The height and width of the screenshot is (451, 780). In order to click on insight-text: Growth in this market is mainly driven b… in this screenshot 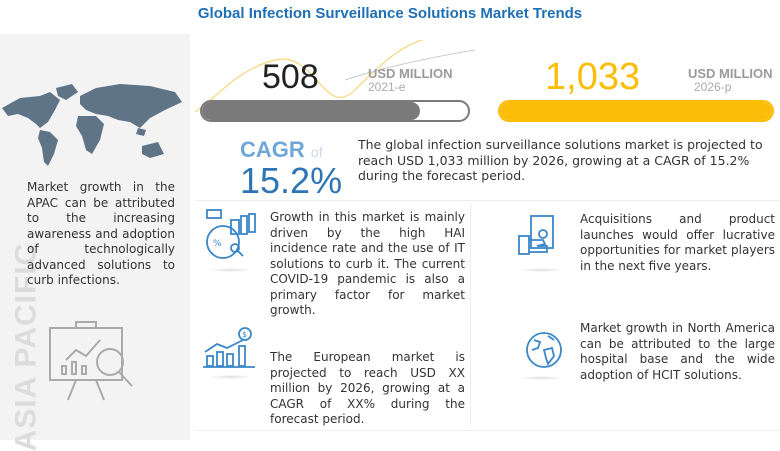, I will do `click(367, 263)`.